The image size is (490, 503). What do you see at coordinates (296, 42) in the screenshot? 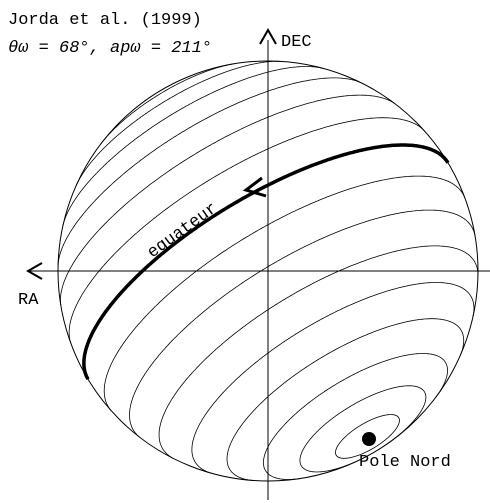
I see `dec-label: DEC` at bounding box center [296, 42].